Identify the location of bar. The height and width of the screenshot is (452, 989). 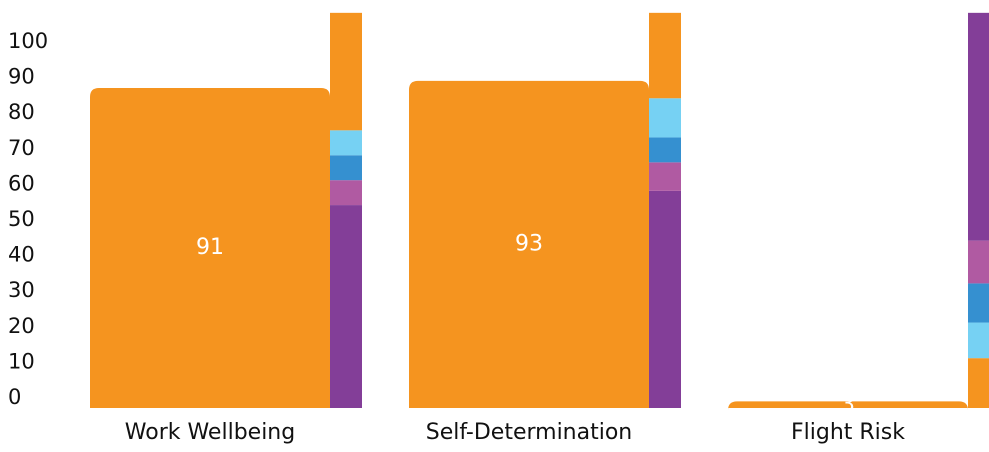
(848, 406).